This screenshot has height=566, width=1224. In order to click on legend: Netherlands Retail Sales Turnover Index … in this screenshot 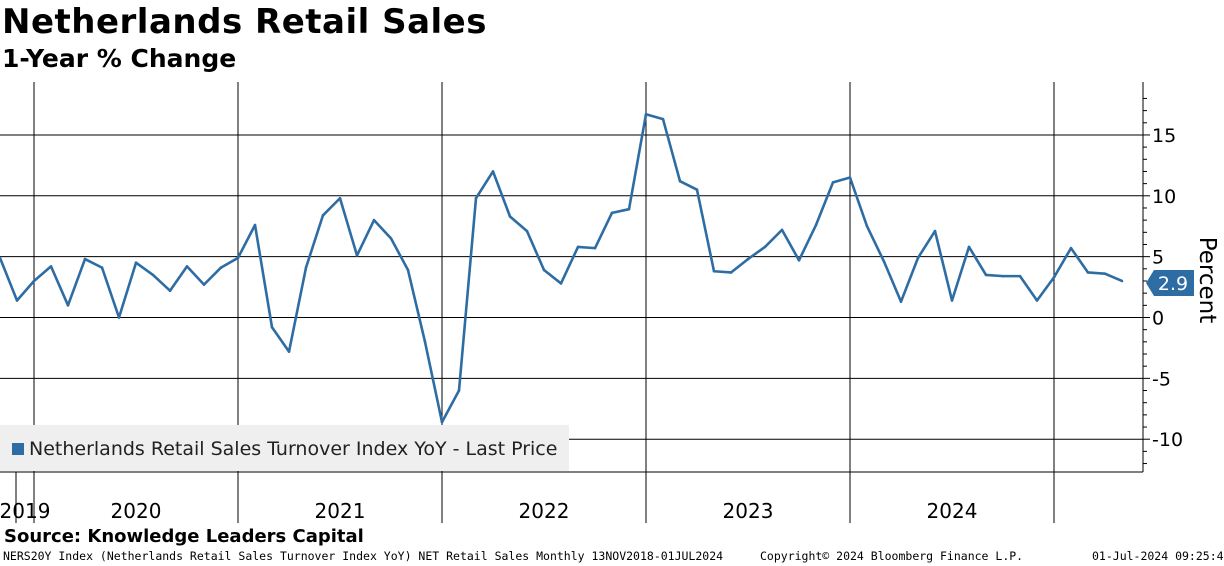, I will do `click(284, 448)`.